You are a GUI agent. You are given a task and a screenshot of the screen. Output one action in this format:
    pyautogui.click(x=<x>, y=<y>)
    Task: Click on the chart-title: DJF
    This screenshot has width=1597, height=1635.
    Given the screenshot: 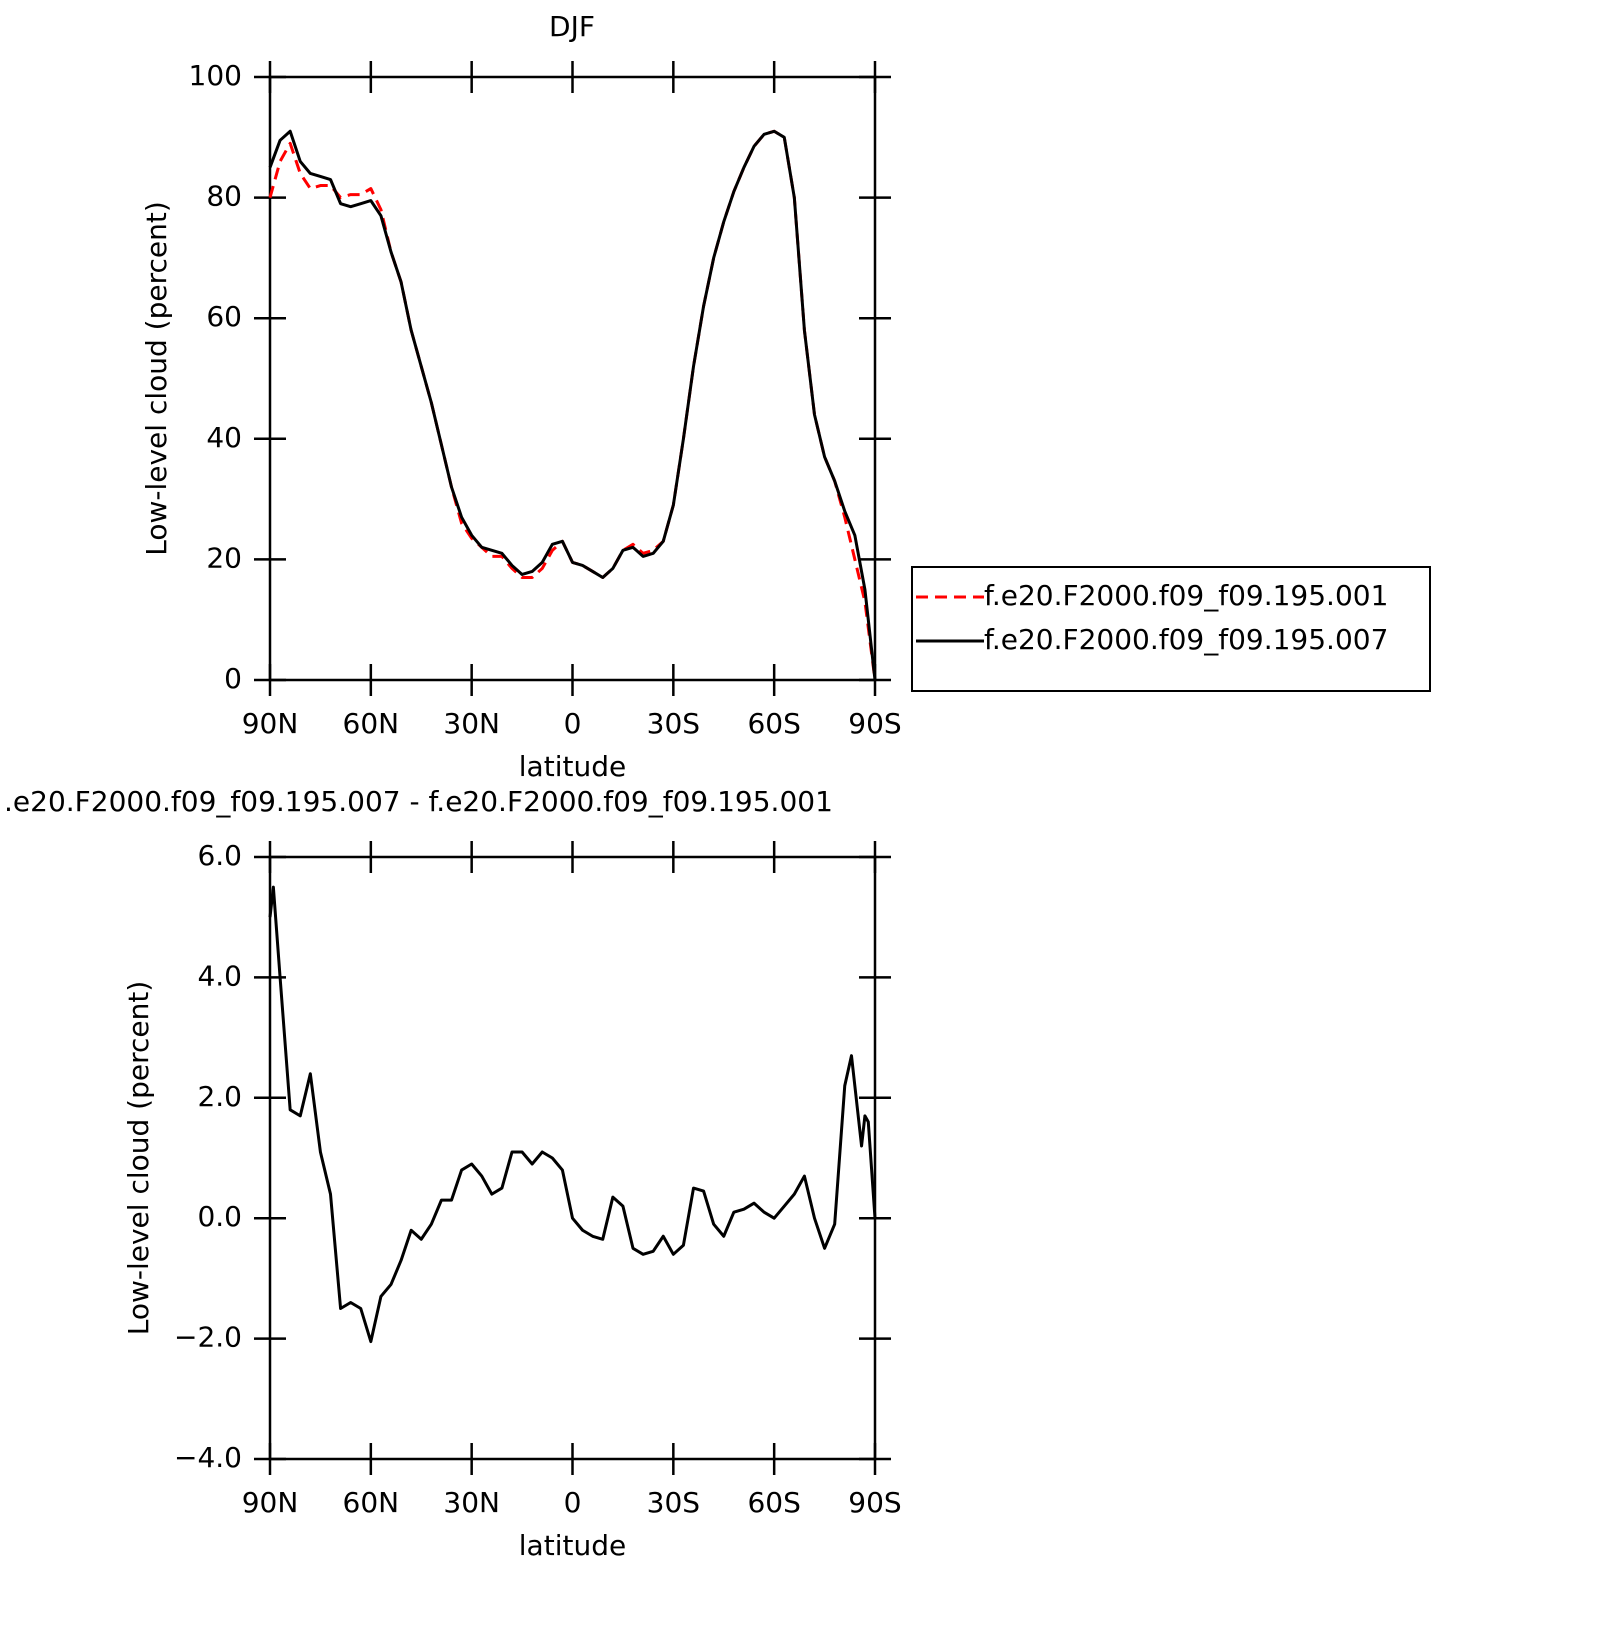 What is the action you would take?
    pyautogui.click(x=572, y=26)
    